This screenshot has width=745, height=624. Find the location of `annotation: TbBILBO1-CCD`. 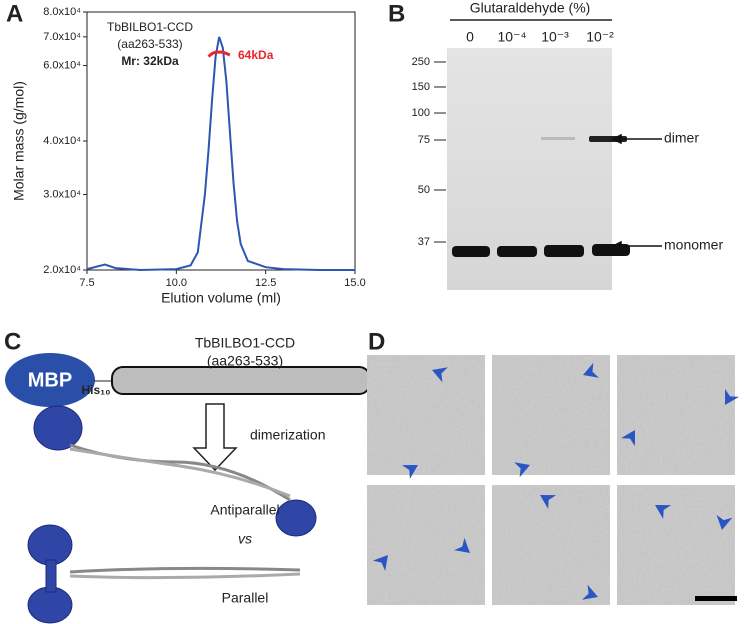

annotation: TbBILBO1-CCD is located at coordinates (150, 27).